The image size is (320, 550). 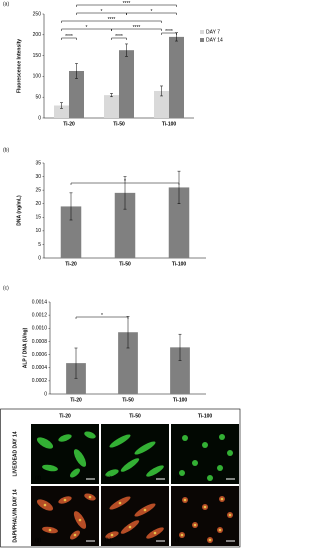 I want to click on panel-label: (i), so click(x=177, y=540).